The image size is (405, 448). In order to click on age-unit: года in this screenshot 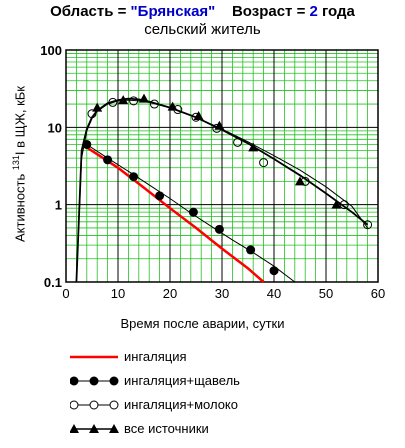, I will do `click(336, 11)`.